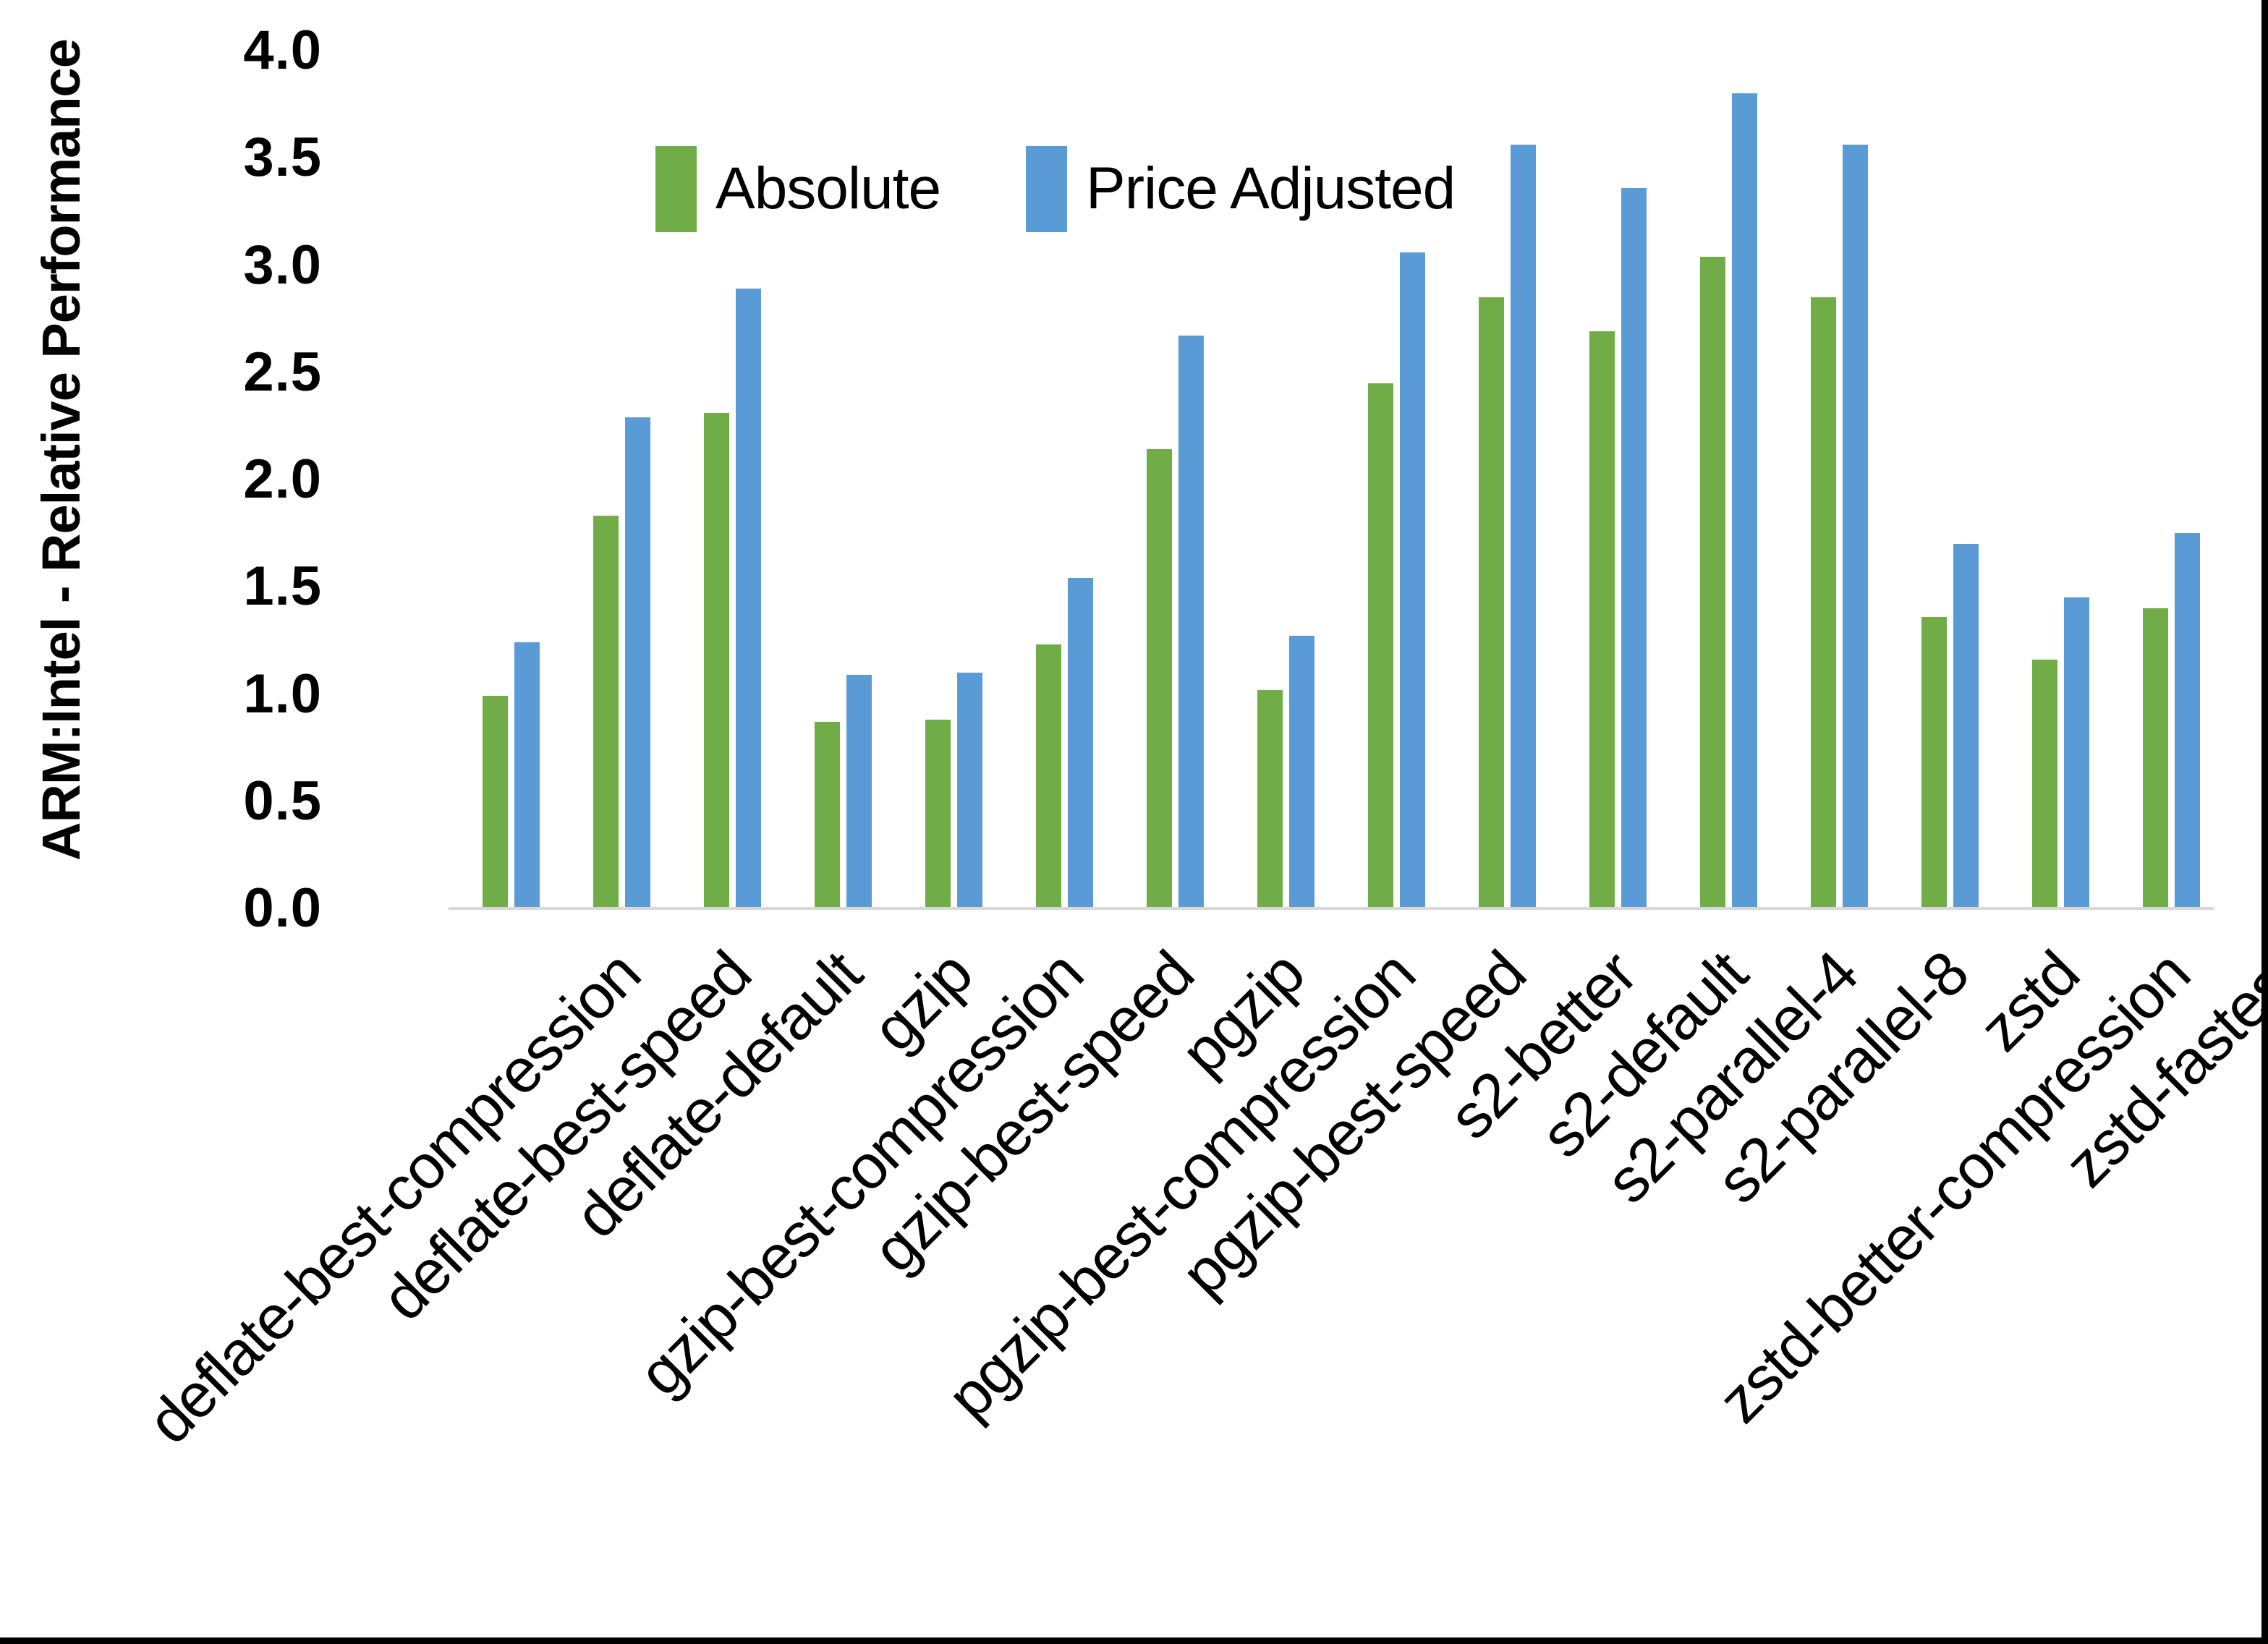 The width and height of the screenshot is (2268, 1644). What do you see at coordinates (282, 50) in the screenshot?
I see `y-tick-label-4.0: 4.0` at bounding box center [282, 50].